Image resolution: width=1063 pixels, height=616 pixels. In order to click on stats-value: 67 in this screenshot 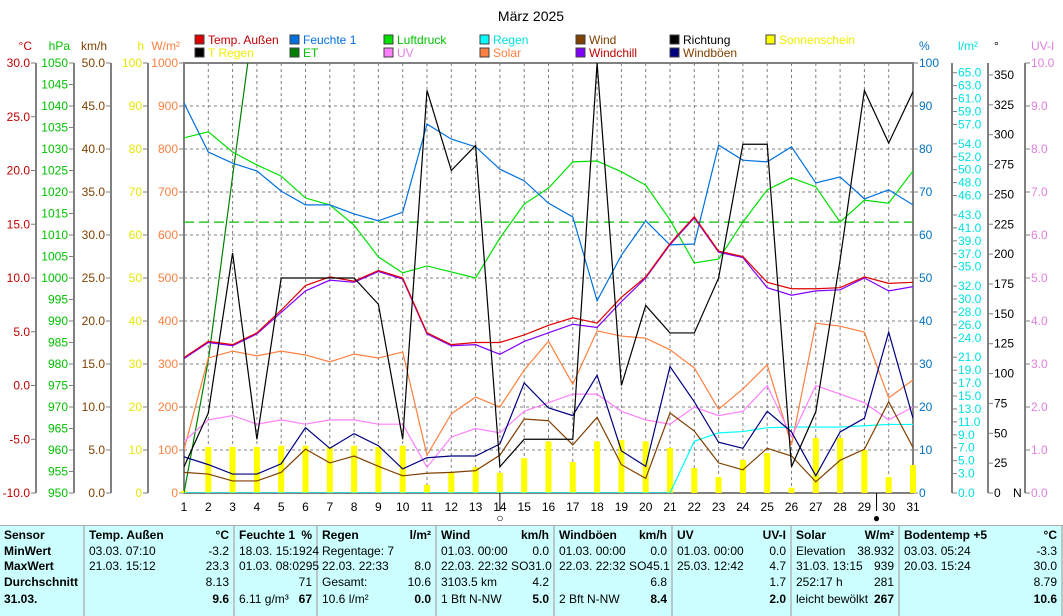, I will do `click(305, 599)`.